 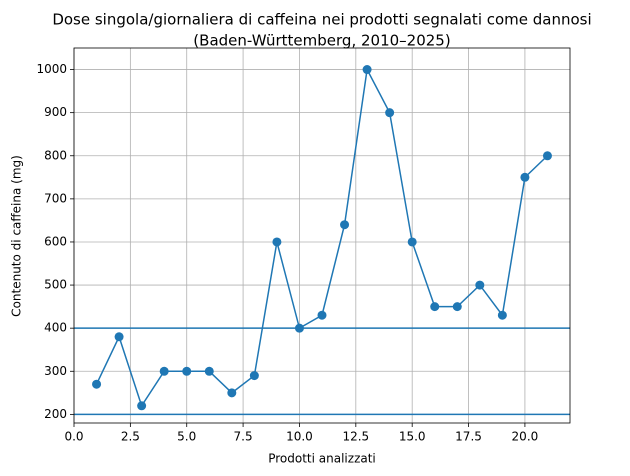 What do you see at coordinates (55, 414) in the screenshot?
I see `y-tick-label: 200` at bounding box center [55, 414].